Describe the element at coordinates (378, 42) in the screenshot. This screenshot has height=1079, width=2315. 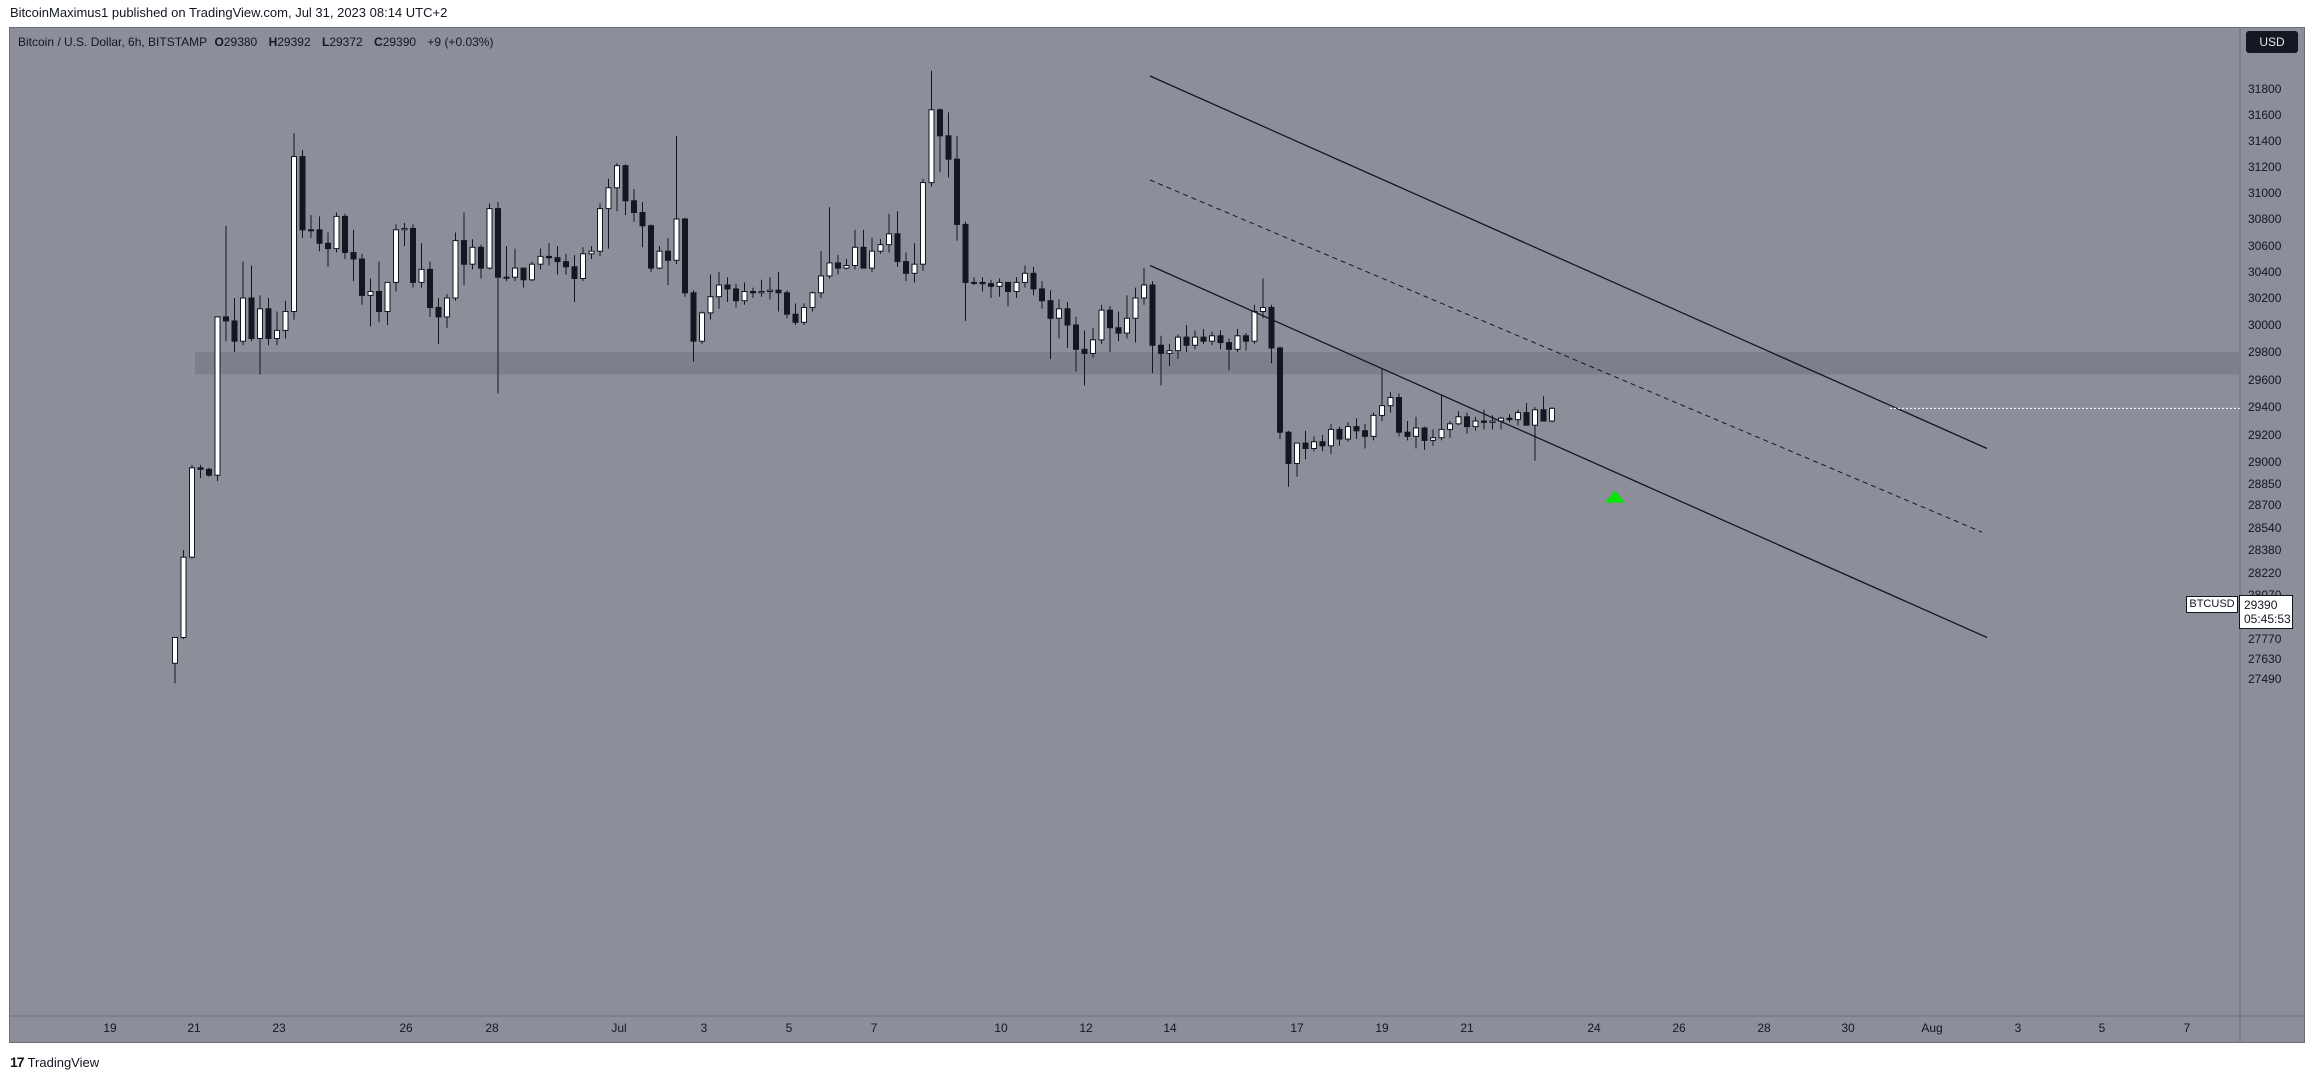
I see `ohlc-close-label: C` at that location.